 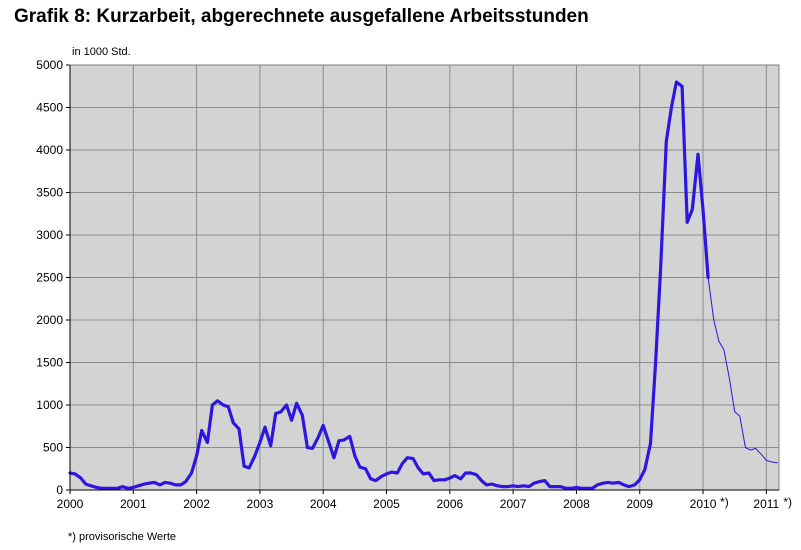 What do you see at coordinates (53, 448) in the screenshot?
I see `y-tick-label: 500` at bounding box center [53, 448].